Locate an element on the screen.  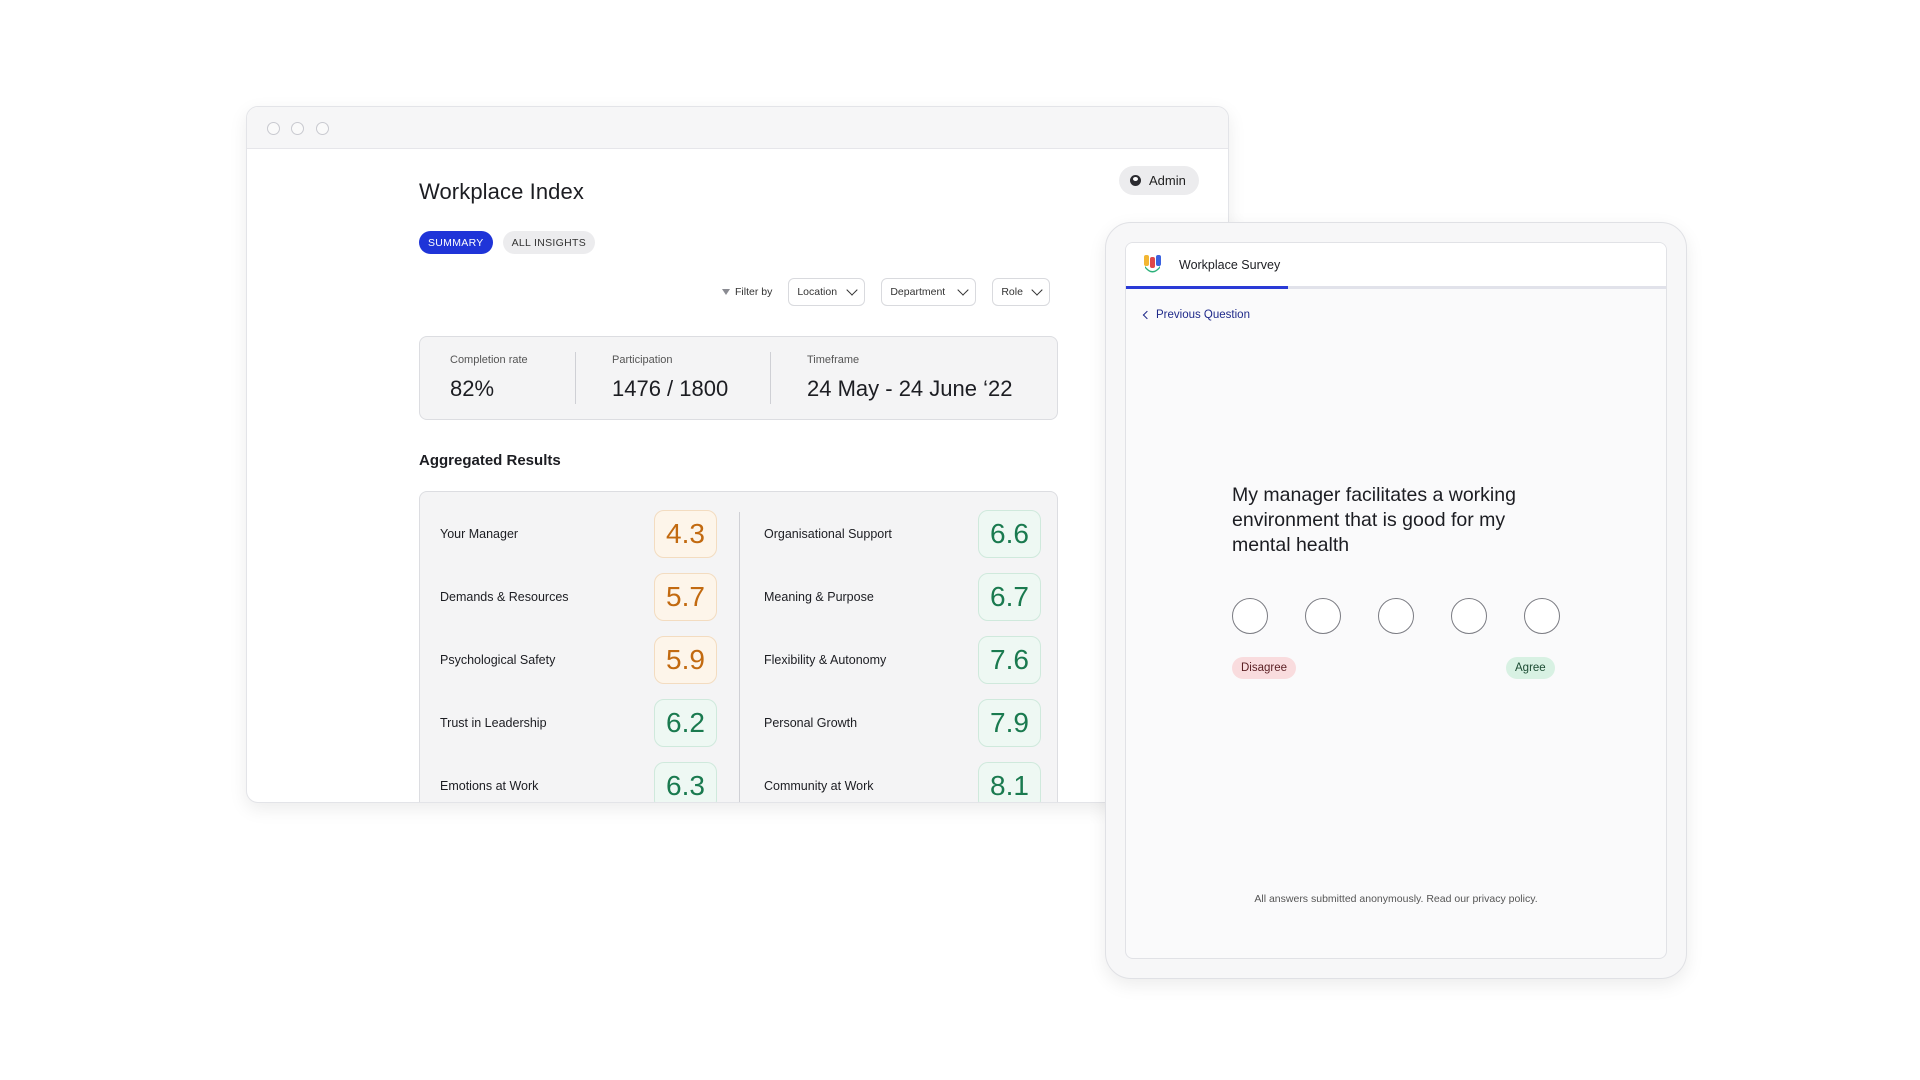
window-minimize-button is located at coordinates (297, 128).